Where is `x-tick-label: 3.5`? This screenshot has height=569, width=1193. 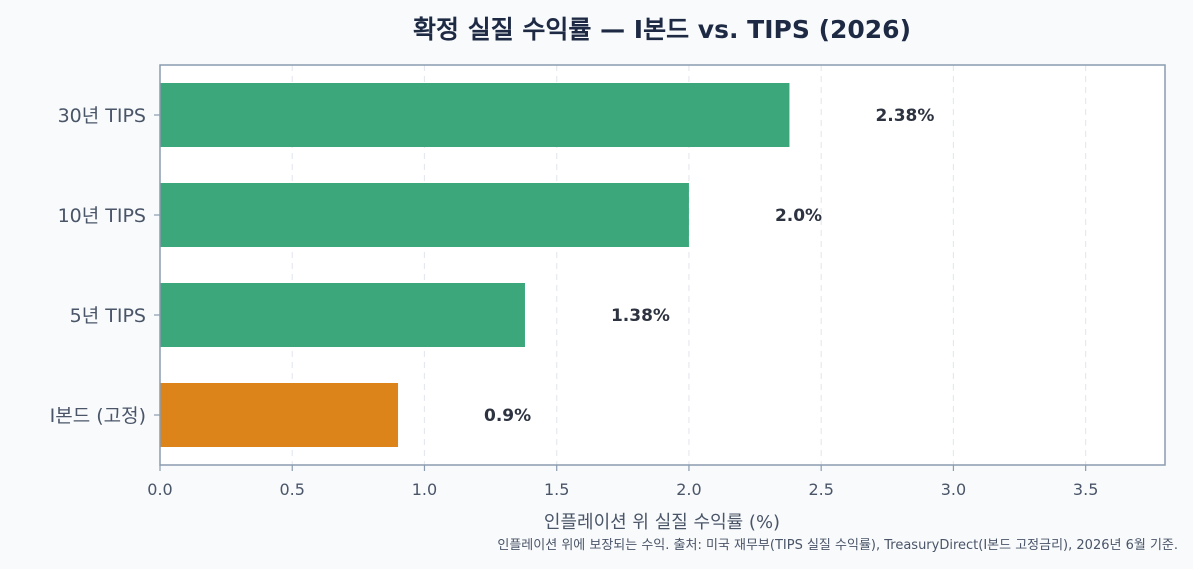
x-tick-label: 3.5 is located at coordinates (1085, 489).